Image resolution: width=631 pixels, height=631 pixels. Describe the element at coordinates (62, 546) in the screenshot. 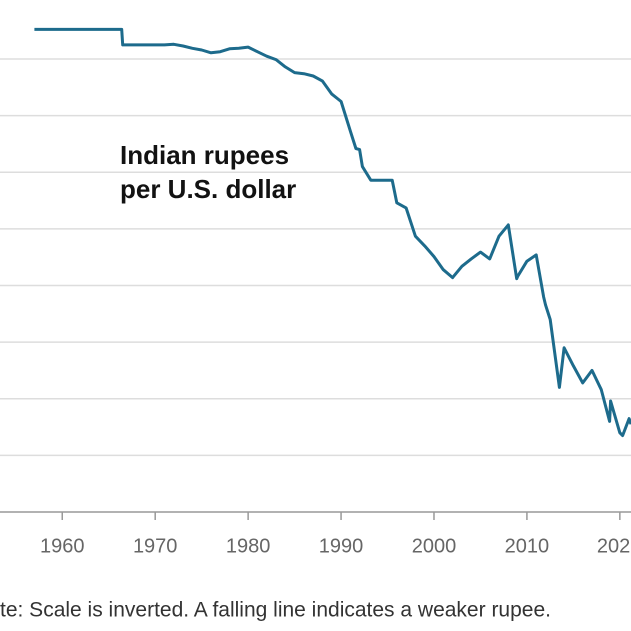

I see `x-tick-label: 1960` at that location.